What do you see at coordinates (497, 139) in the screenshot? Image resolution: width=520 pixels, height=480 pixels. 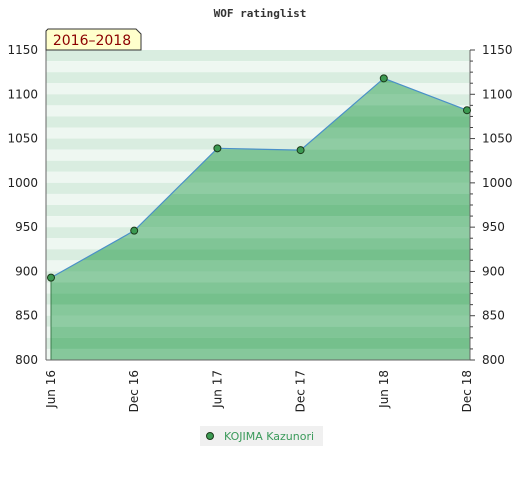 I see `y-tick-label-right: 1050` at bounding box center [497, 139].